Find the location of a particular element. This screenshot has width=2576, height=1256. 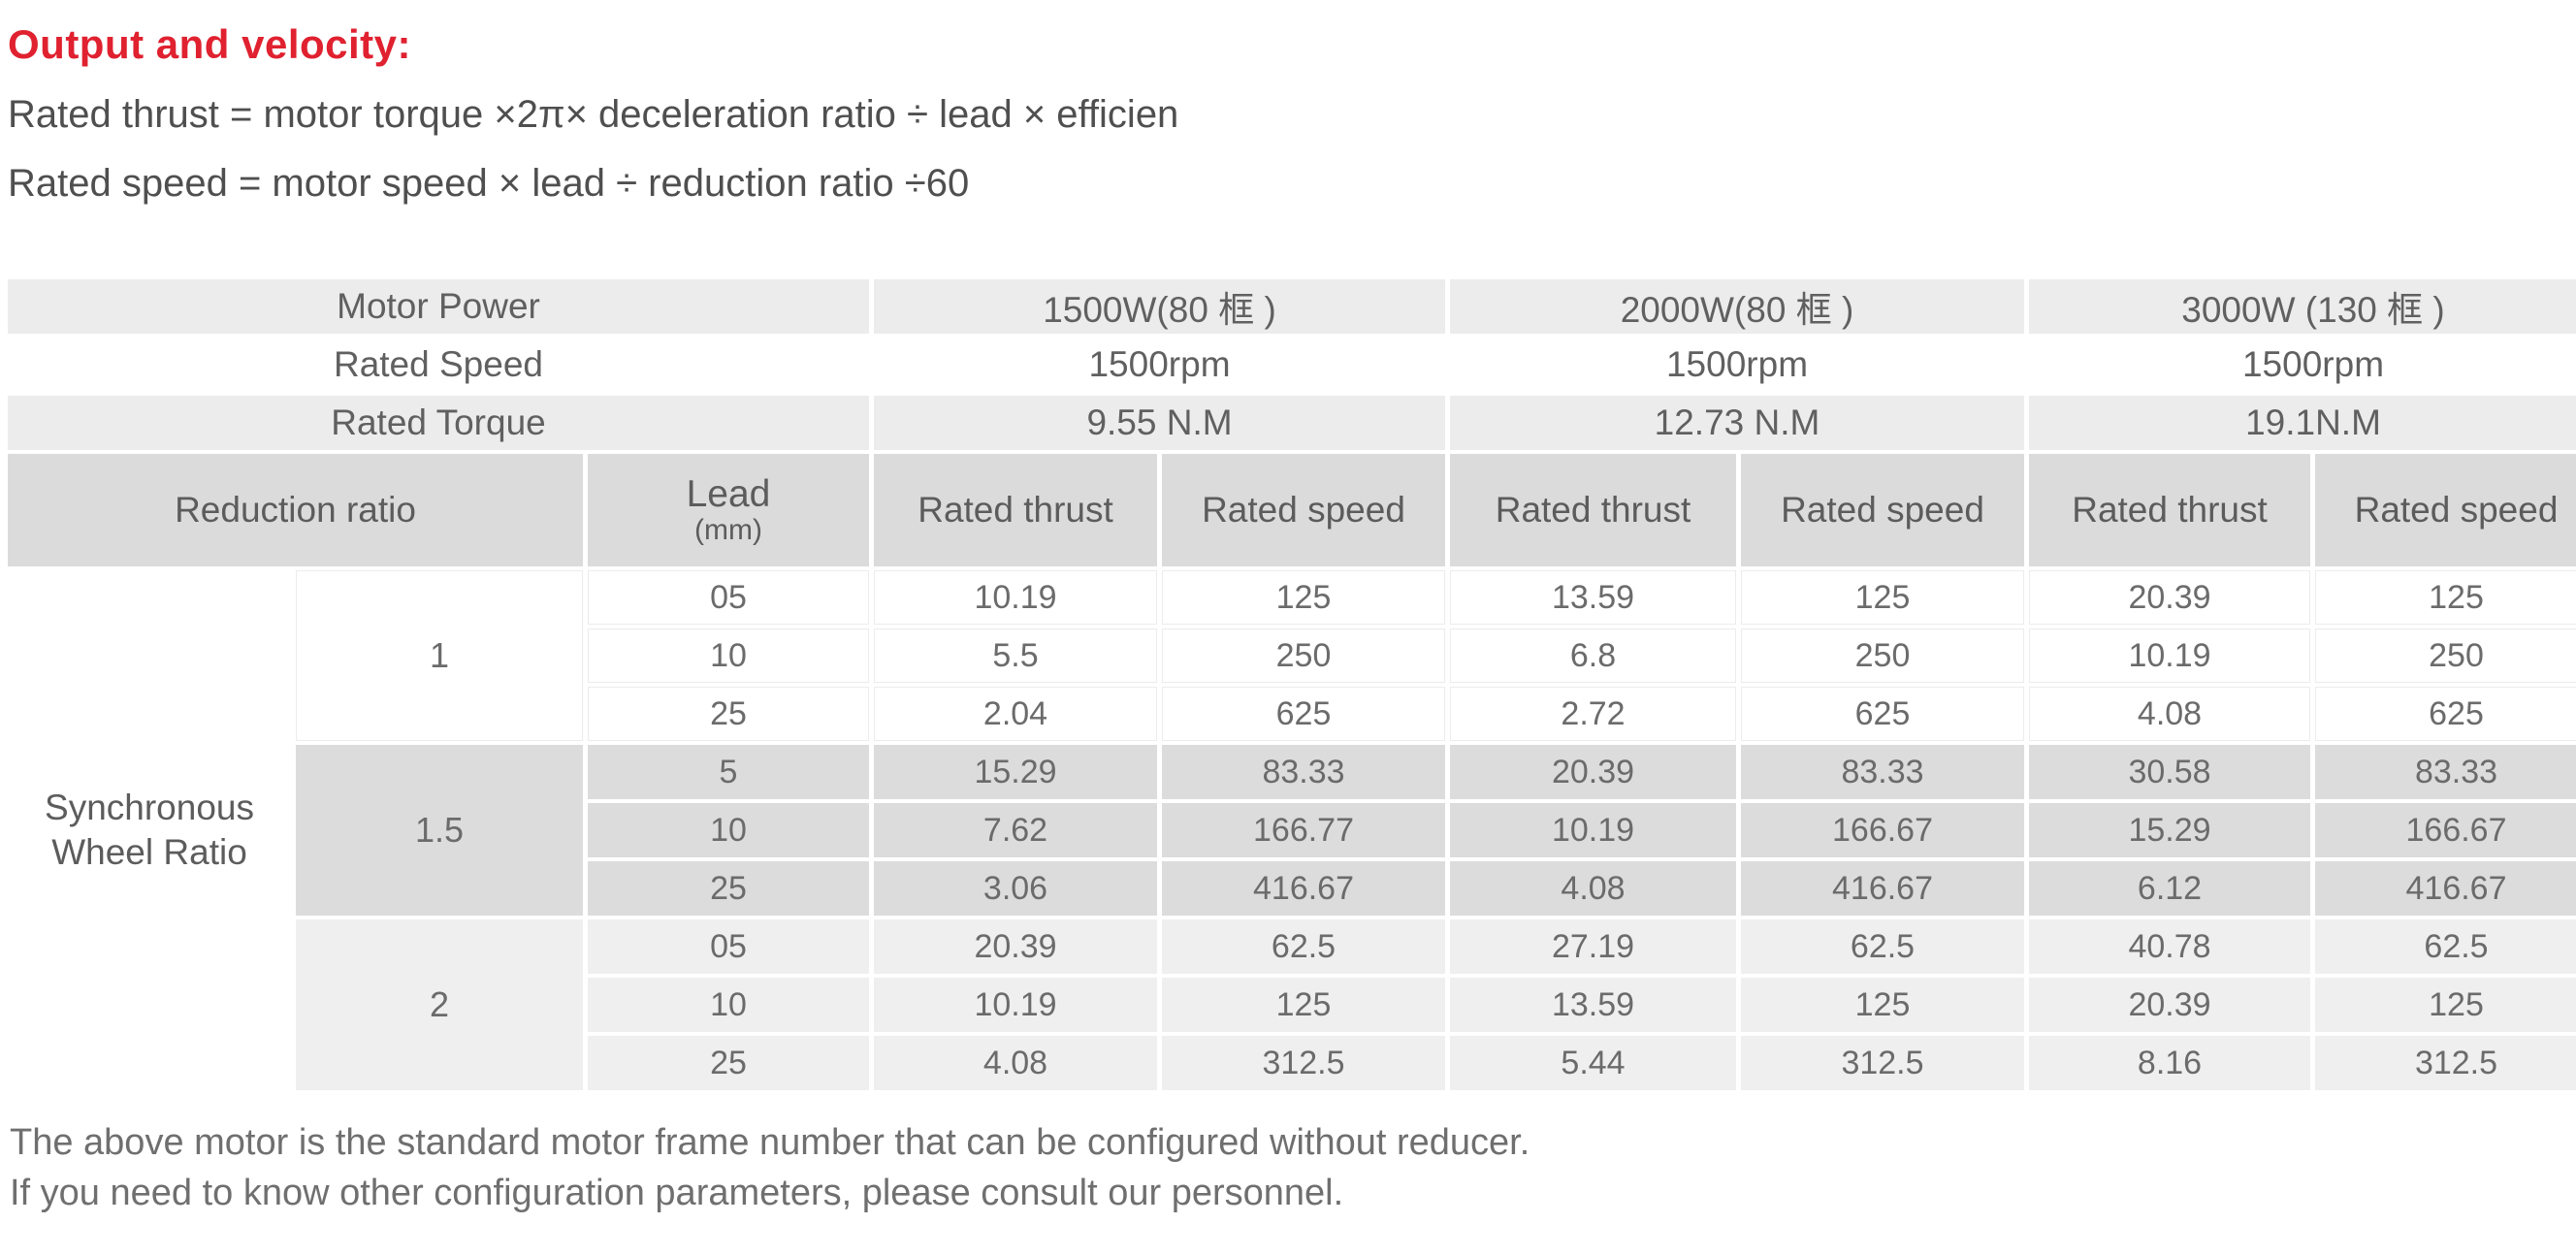

value-cell: 7.62 is located at coordinates (1015, 830).